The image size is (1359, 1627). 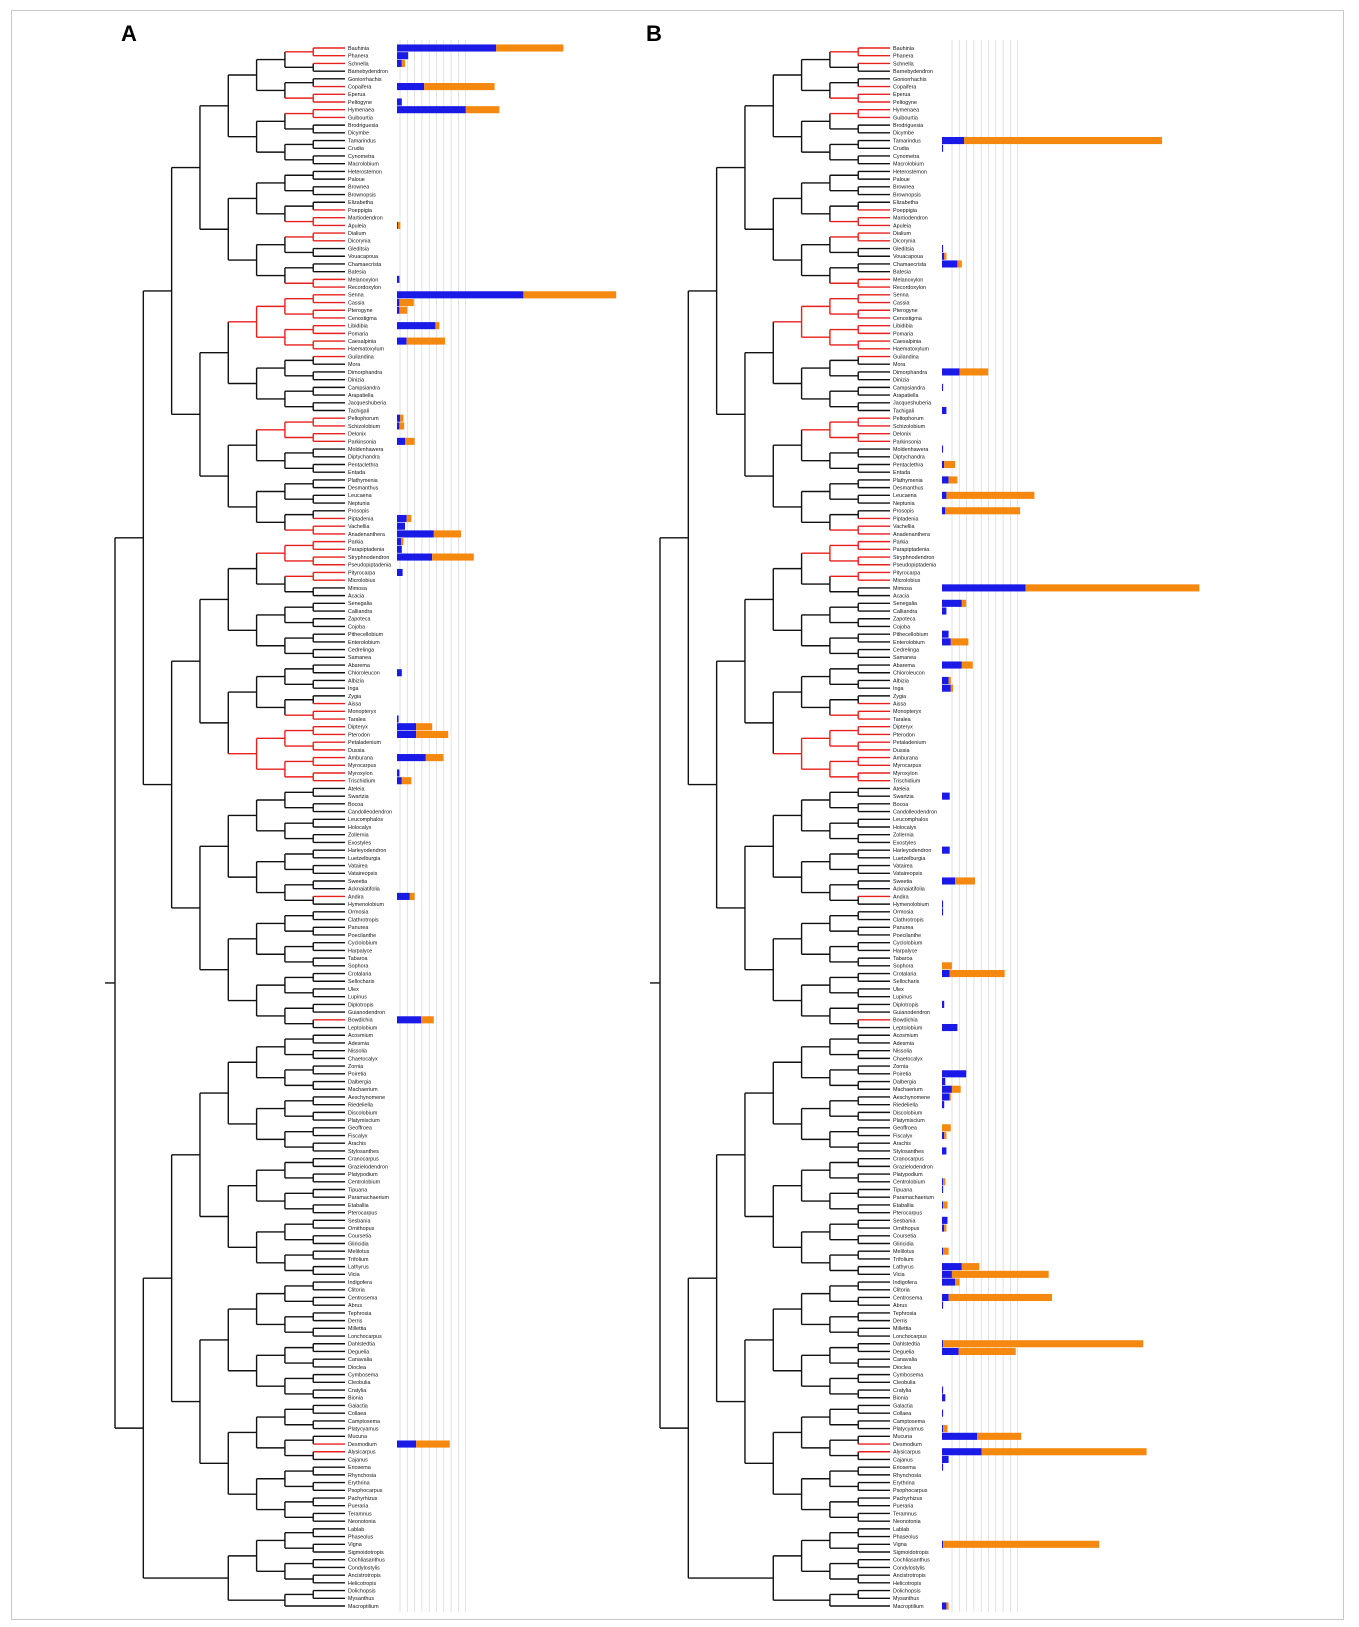 What do you see at coordinates (911, 1561) in the screenshot?
I see `taxon-label: Cochliasanthus` at bounding box center [911, 1561].